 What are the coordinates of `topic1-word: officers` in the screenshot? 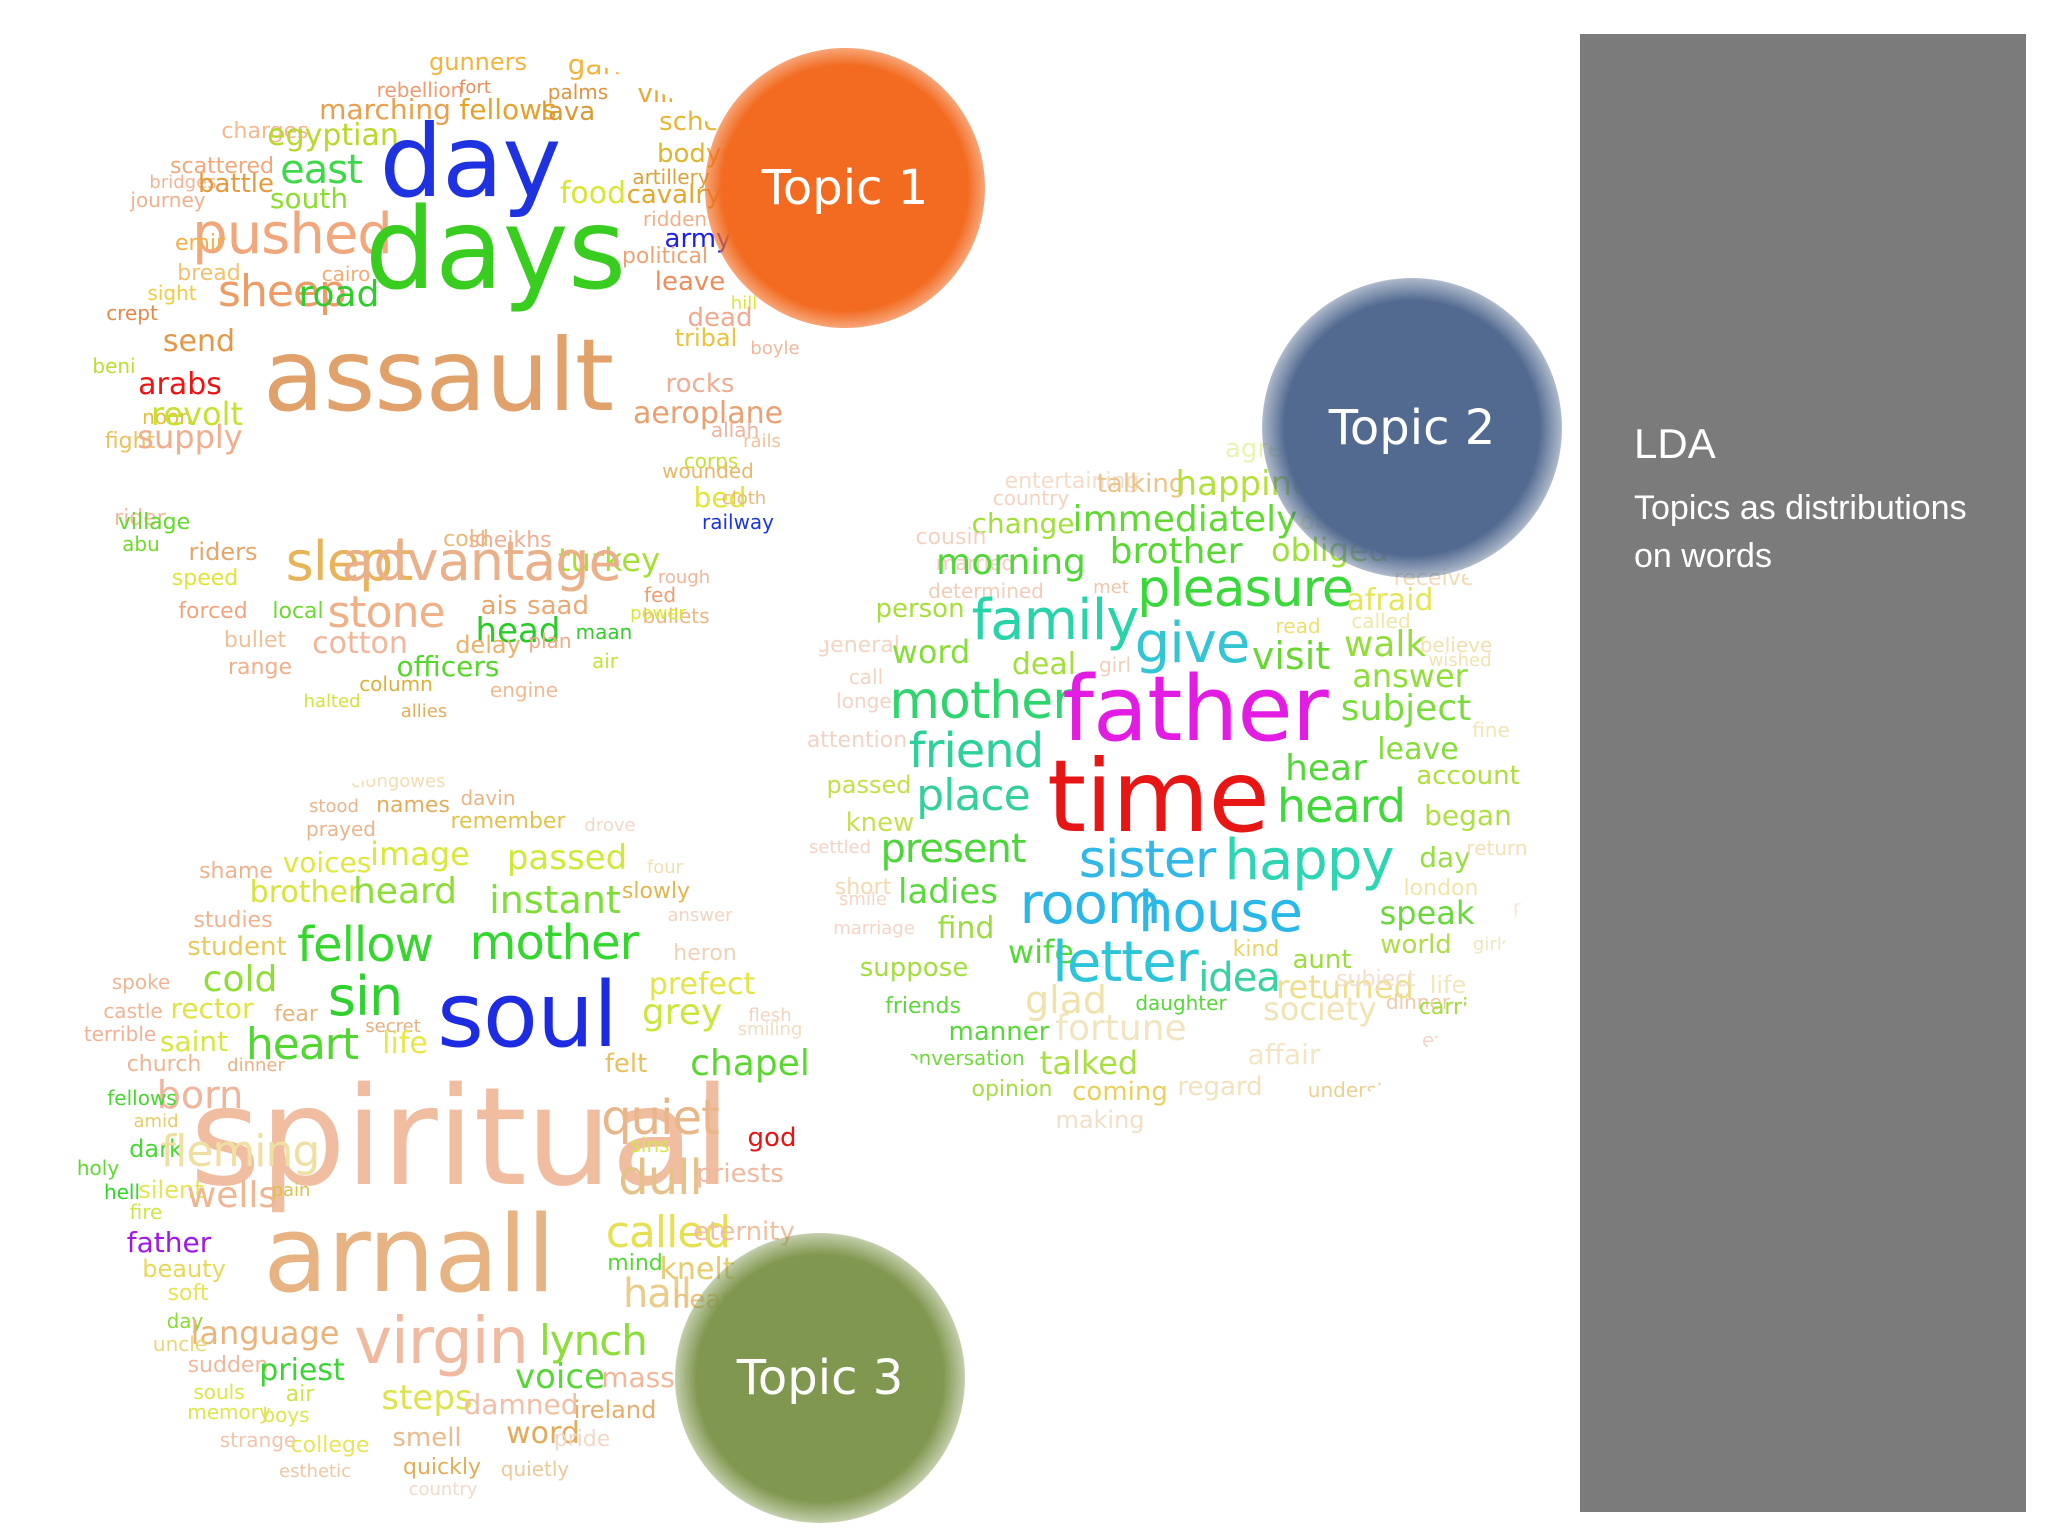 It's located at (448, 666).